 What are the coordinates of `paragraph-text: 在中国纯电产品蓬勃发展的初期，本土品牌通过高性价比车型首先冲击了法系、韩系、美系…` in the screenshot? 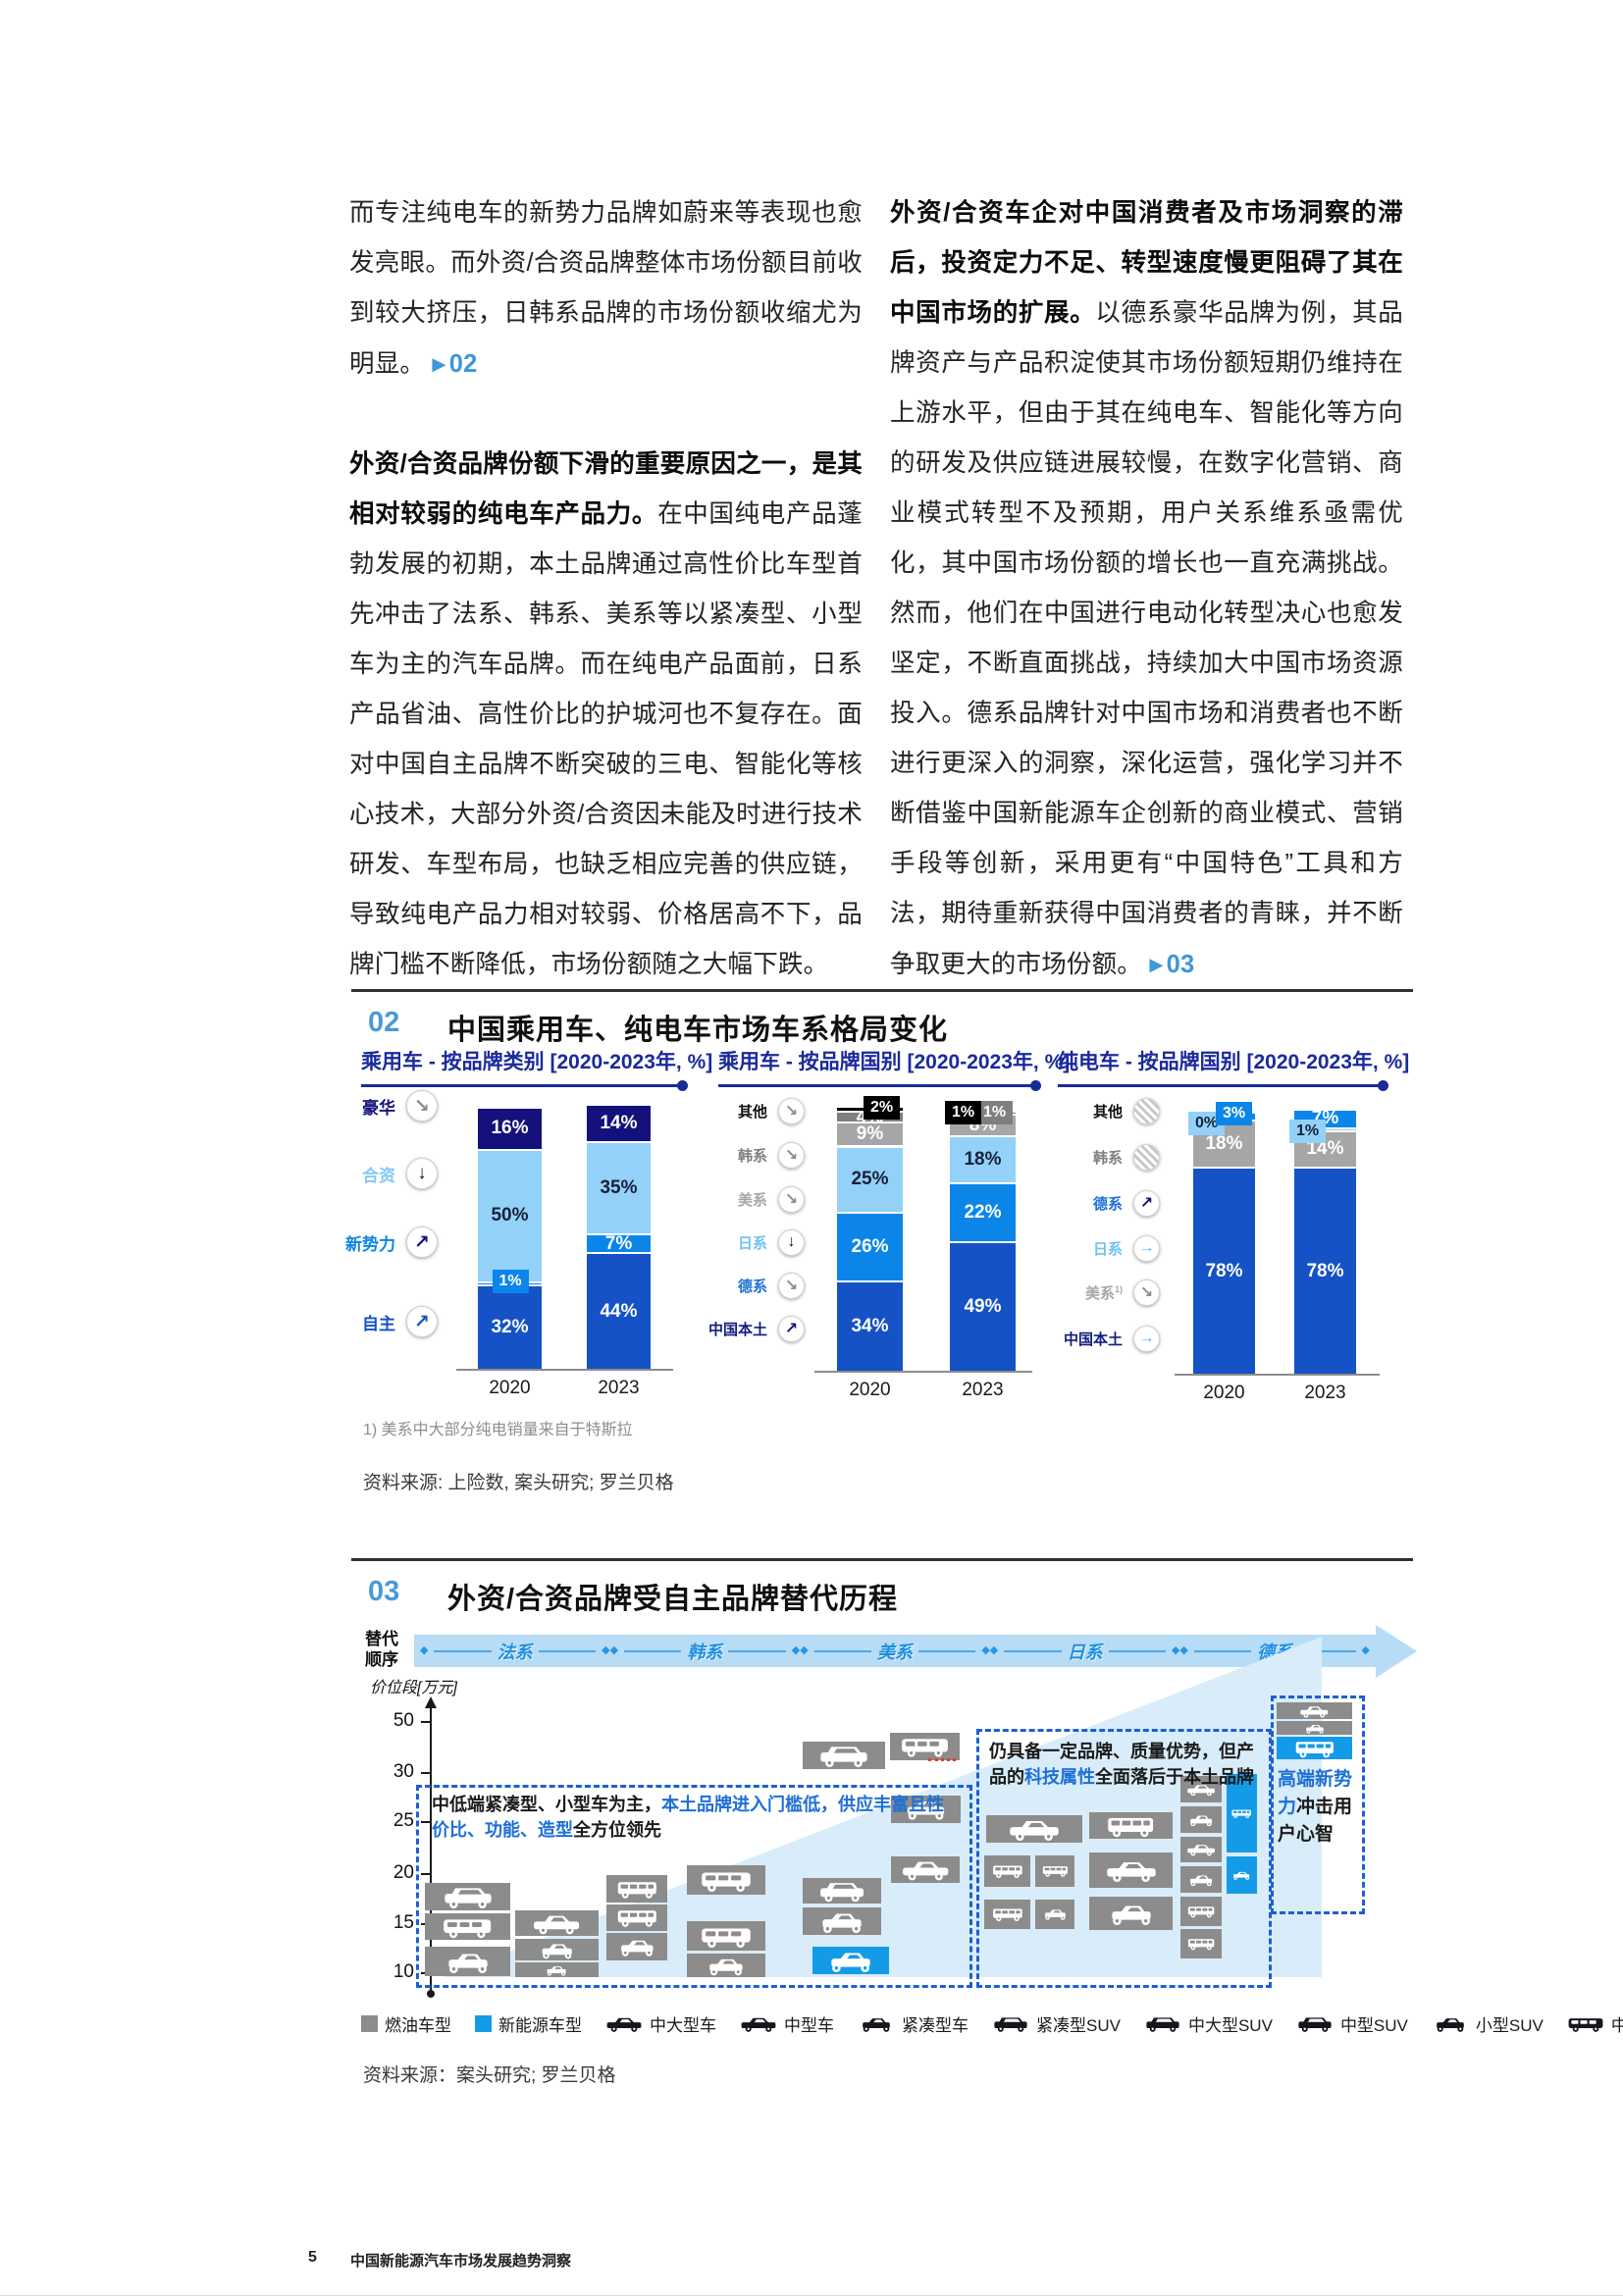 It's located at (606, 739).